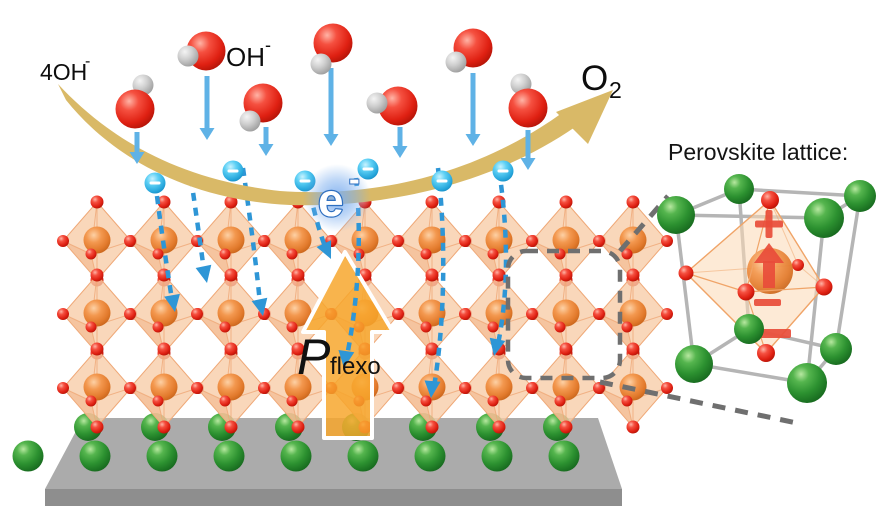  Describe the element at coordinates (331, 200) in the screenshot. I see `electron-label: e` at that location.